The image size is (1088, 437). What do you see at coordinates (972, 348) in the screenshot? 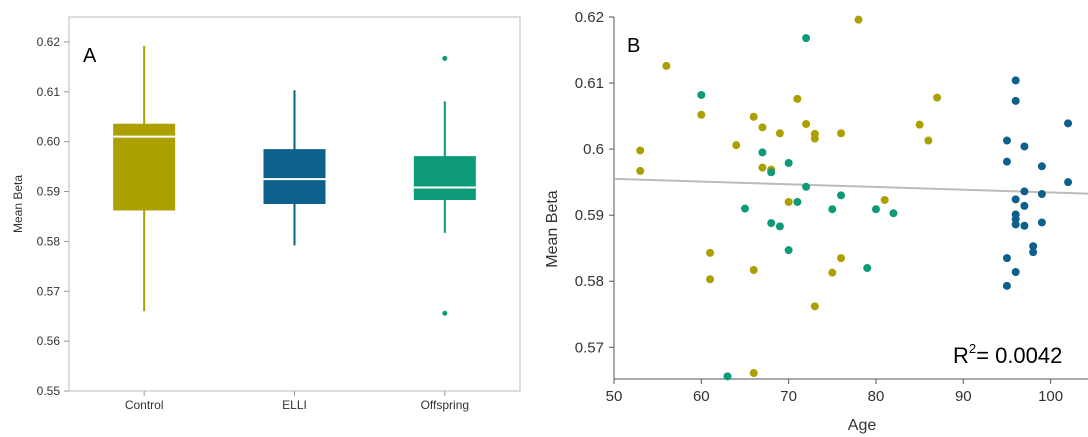
I see `r-squared-superscript: 2` at bounding box center [972, 348].